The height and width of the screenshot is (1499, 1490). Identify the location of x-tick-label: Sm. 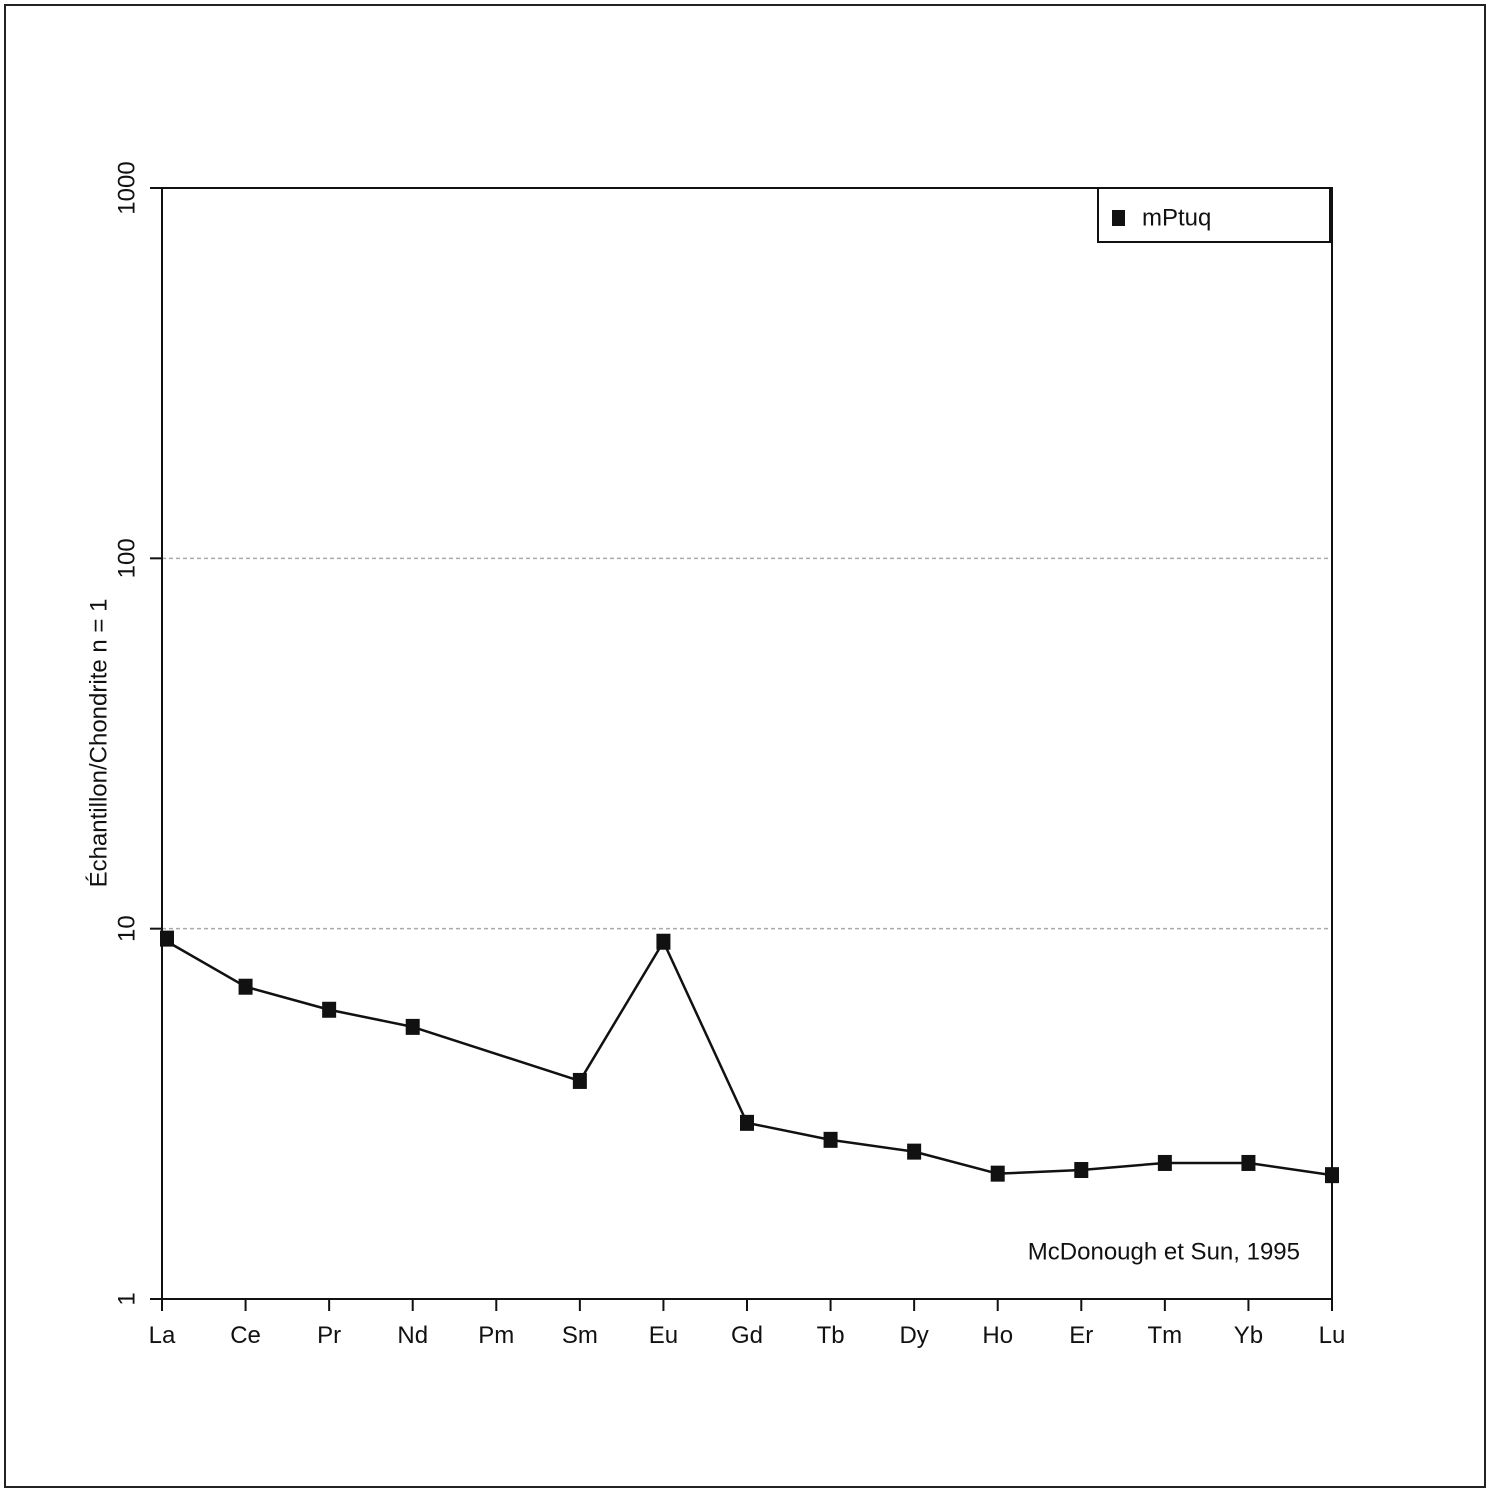
(580, 1335).